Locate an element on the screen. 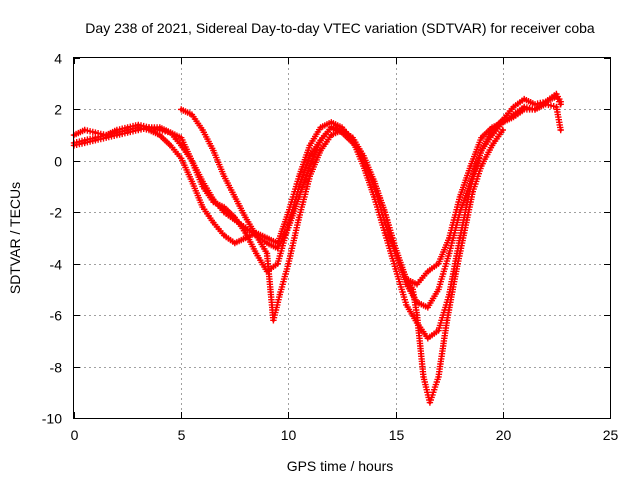 This screenshot has height=480, width=640. y-tick-label: 4 is located at coordinates (58, 59).